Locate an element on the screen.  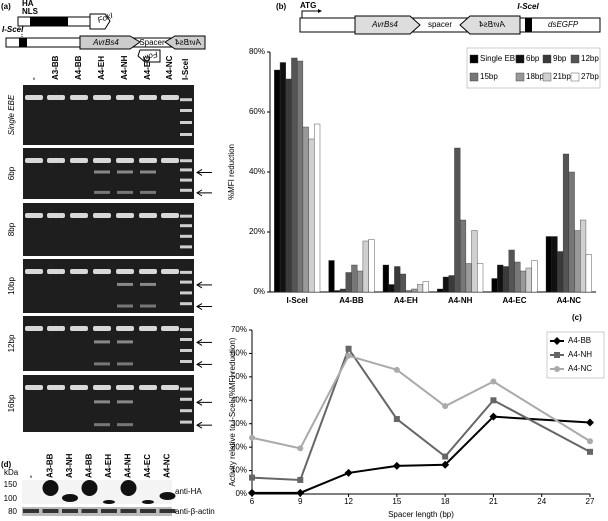
x-tick-label: 12 is located at coordinates (348, 501).